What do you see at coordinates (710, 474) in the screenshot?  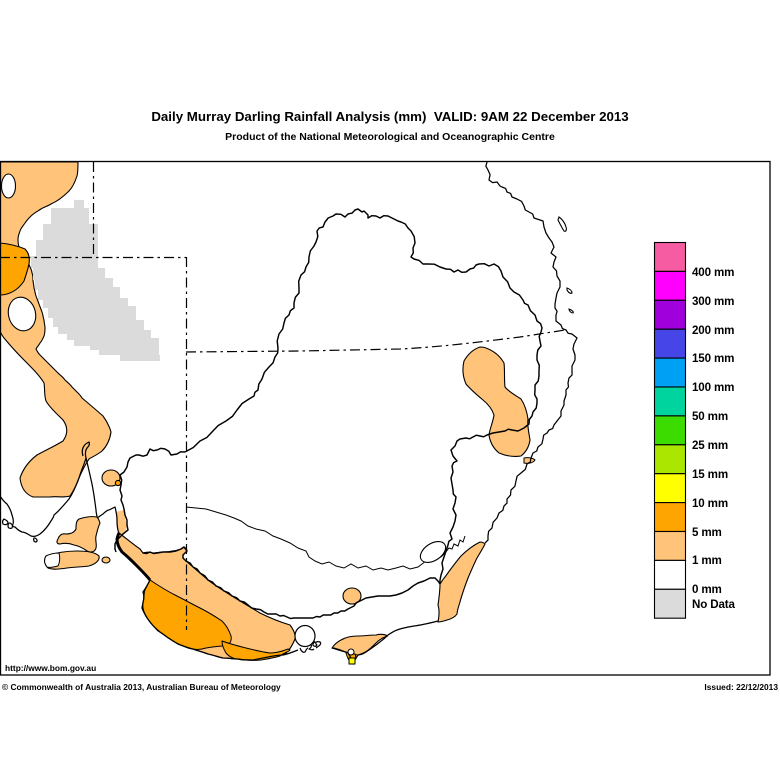 I see `svg-text: 15 mm` at bounding box center [710, 474].